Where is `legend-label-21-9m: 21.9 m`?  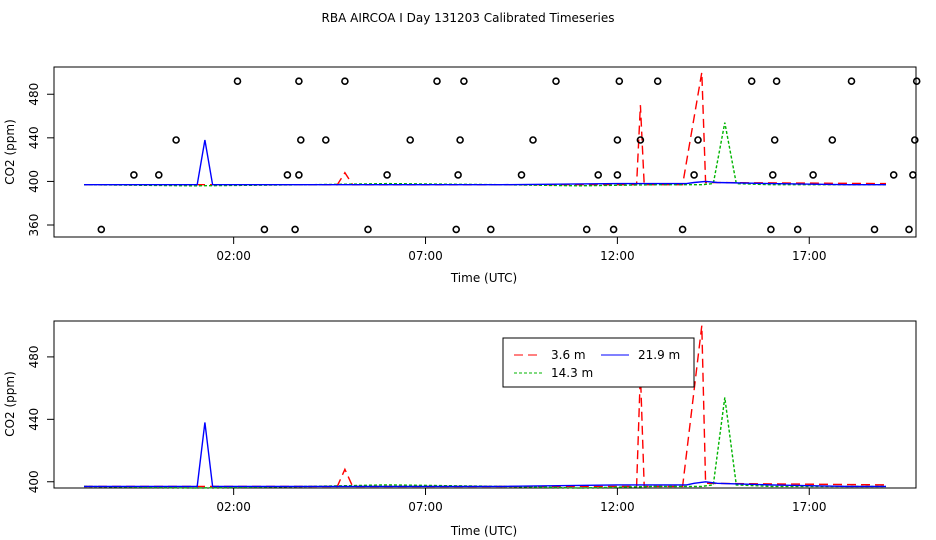 legend-label-21-9m: 21.9 m is located at coordinates (659, 355).